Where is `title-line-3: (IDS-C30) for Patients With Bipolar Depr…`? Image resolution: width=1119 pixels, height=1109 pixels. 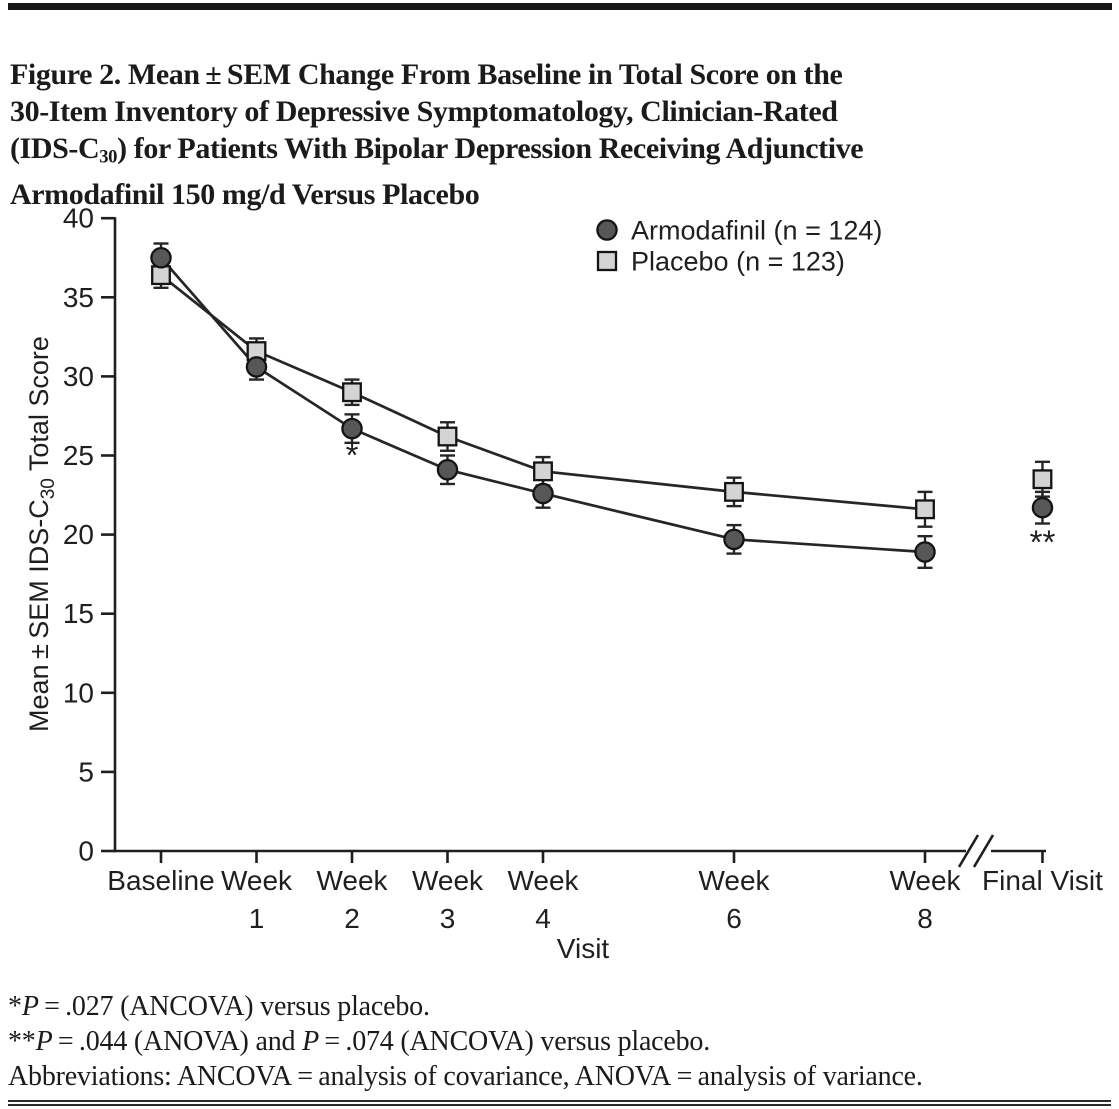 title-line-3: (IDS-C30) for Patients With Bipolar Depr… is located at coordinates (437, 150).